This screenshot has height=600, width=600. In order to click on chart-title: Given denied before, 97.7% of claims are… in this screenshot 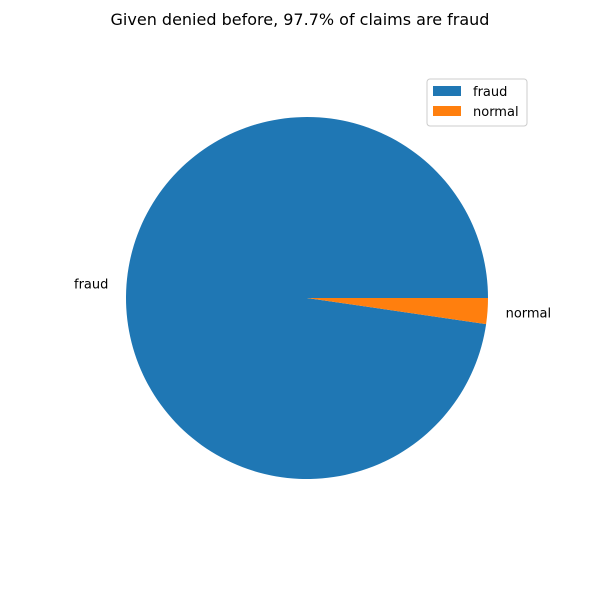, I will do `click(300, 19)`.